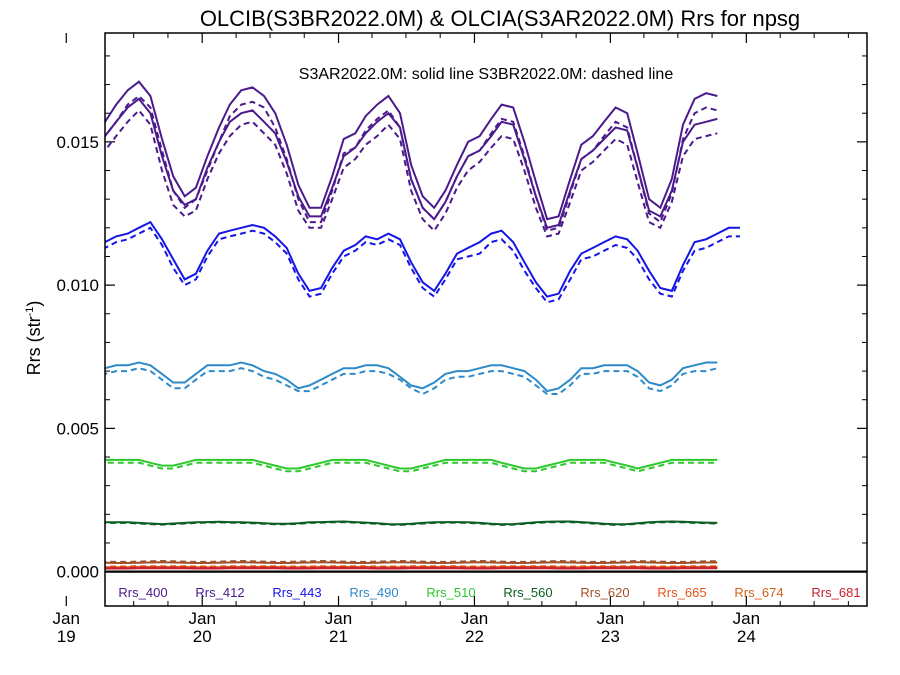 The image size is (900, 675). I want to click on series-line-rrs-510-dashed, so click(411, 467).